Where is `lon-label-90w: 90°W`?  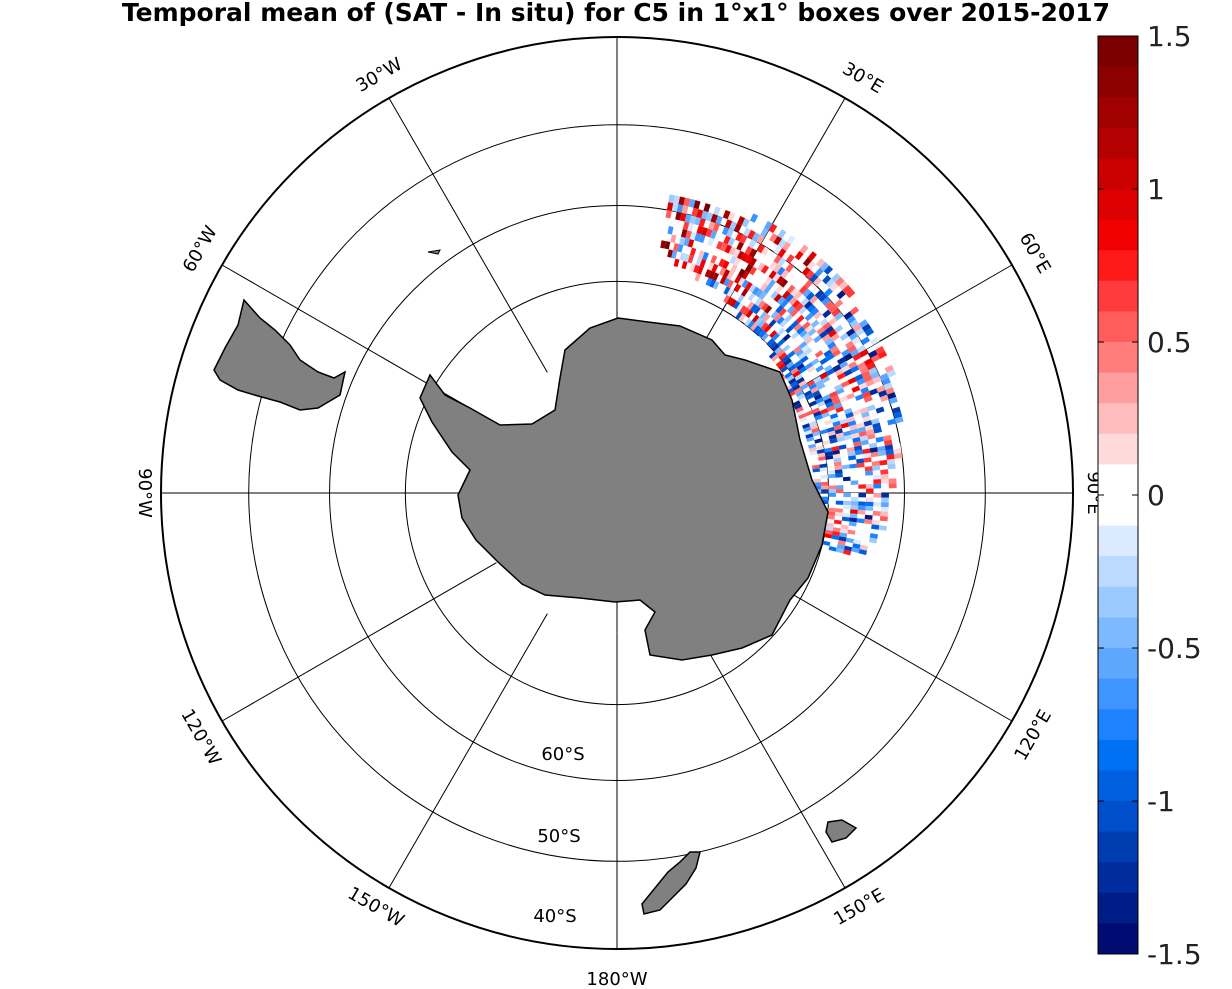 lon-label-90w: 90°W is located at coordinates (144, 493).